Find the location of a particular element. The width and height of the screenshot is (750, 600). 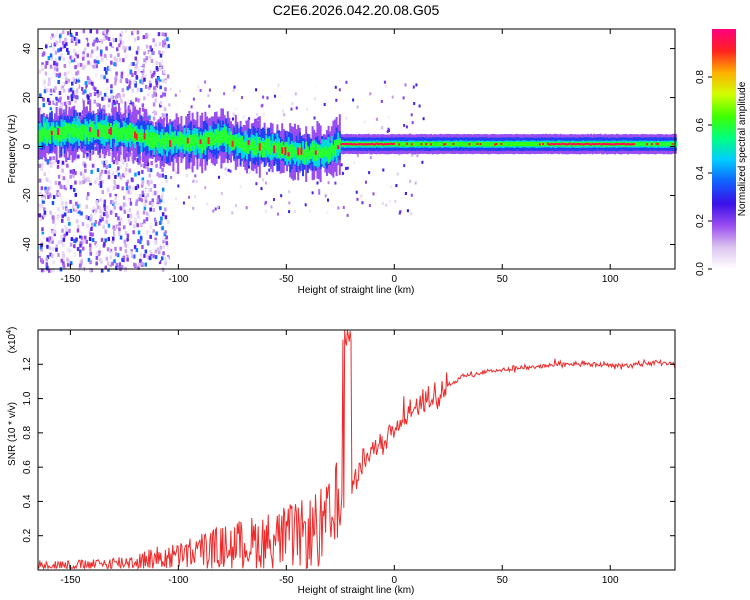

colorbar-label: Normalized spectral amplitude is located at coordinates (742, 148).